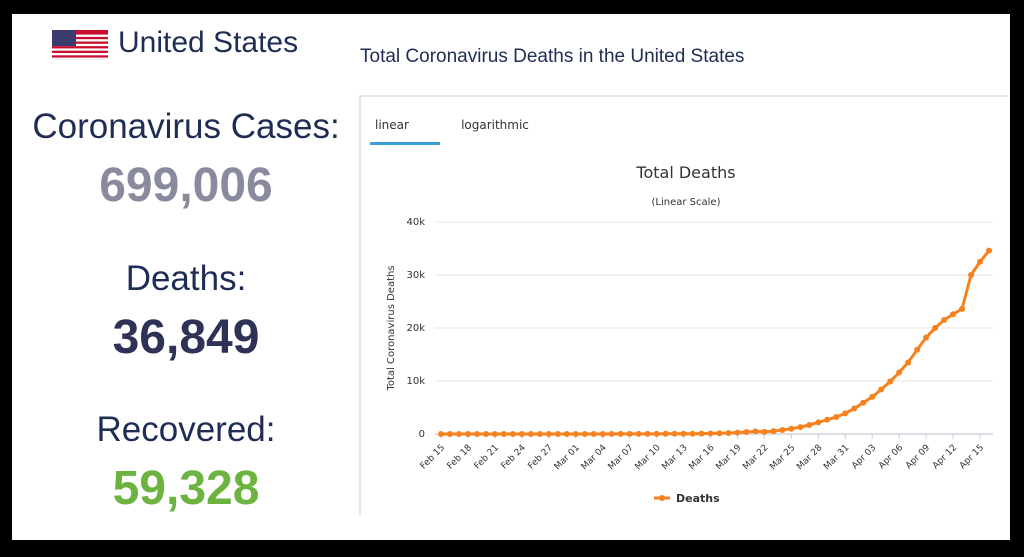 This screenshot has height=557, width=1024. Describe the element at coordinates (809, 457) in the screenshot. I see `x-tick-label: Mar 28` at that location.